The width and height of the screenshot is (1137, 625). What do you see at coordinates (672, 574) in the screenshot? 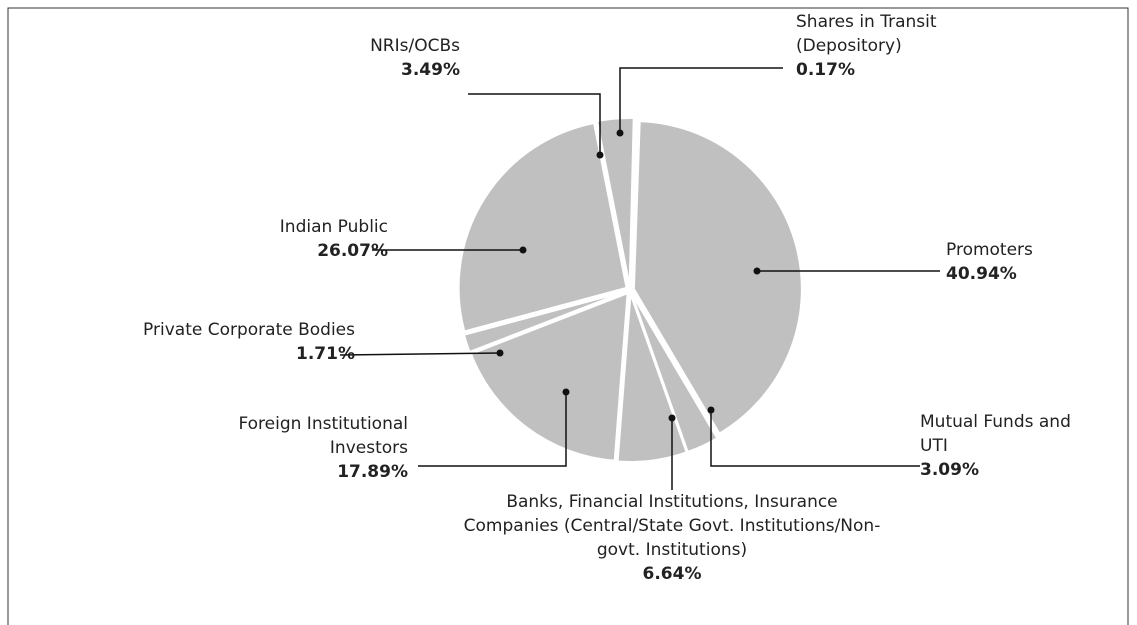
I see `value-label: 6.64%` at bounding box center [672, 574].